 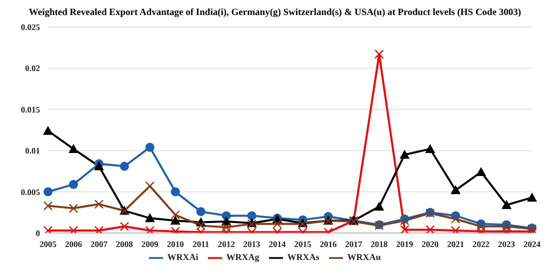 What do you see at coordinates (99, 244) in the screenshot?
I see `x-tick-label: 2007` at bounding box center [99, 244].